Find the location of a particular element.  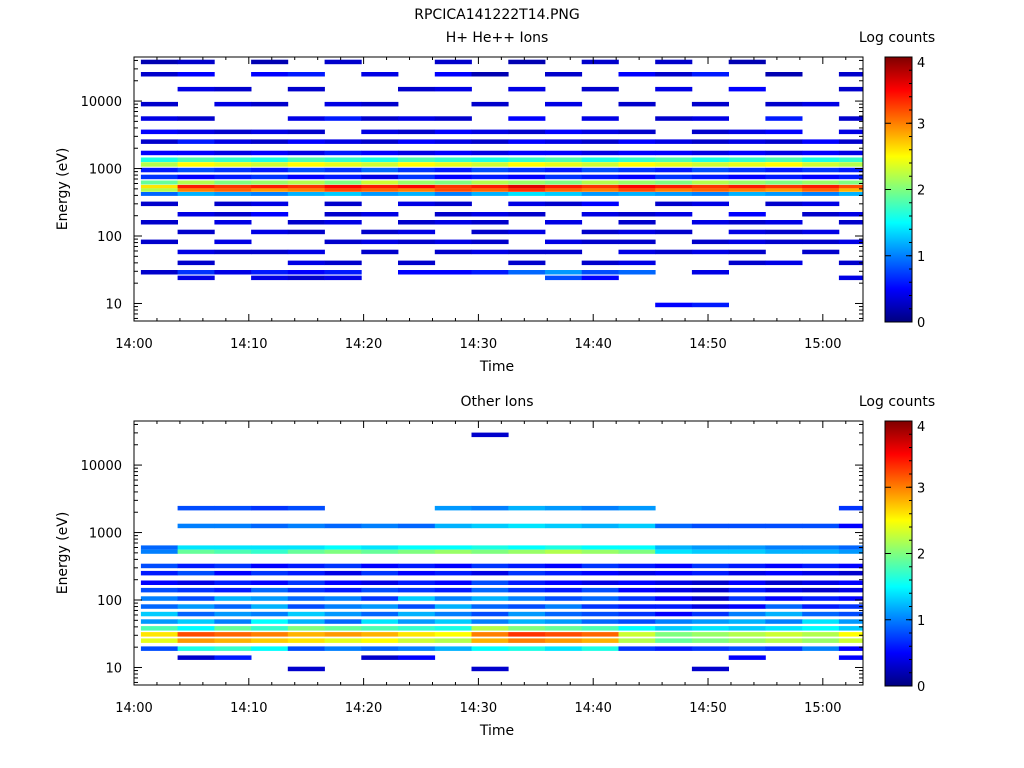

y-tick-label: 10 is located at coordinates (113, 668).